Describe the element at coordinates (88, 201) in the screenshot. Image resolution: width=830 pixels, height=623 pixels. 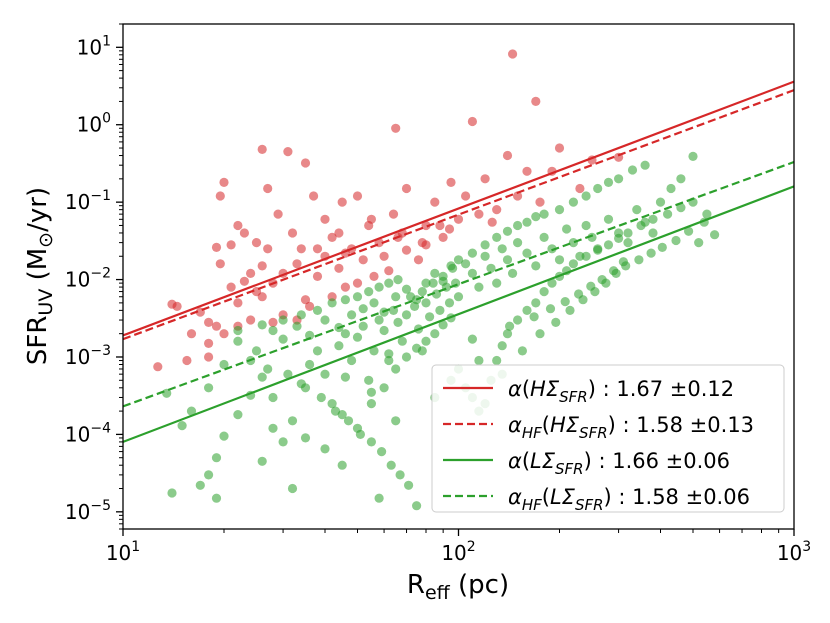
I see `y-tick-label: 10⁻¹` at that location.